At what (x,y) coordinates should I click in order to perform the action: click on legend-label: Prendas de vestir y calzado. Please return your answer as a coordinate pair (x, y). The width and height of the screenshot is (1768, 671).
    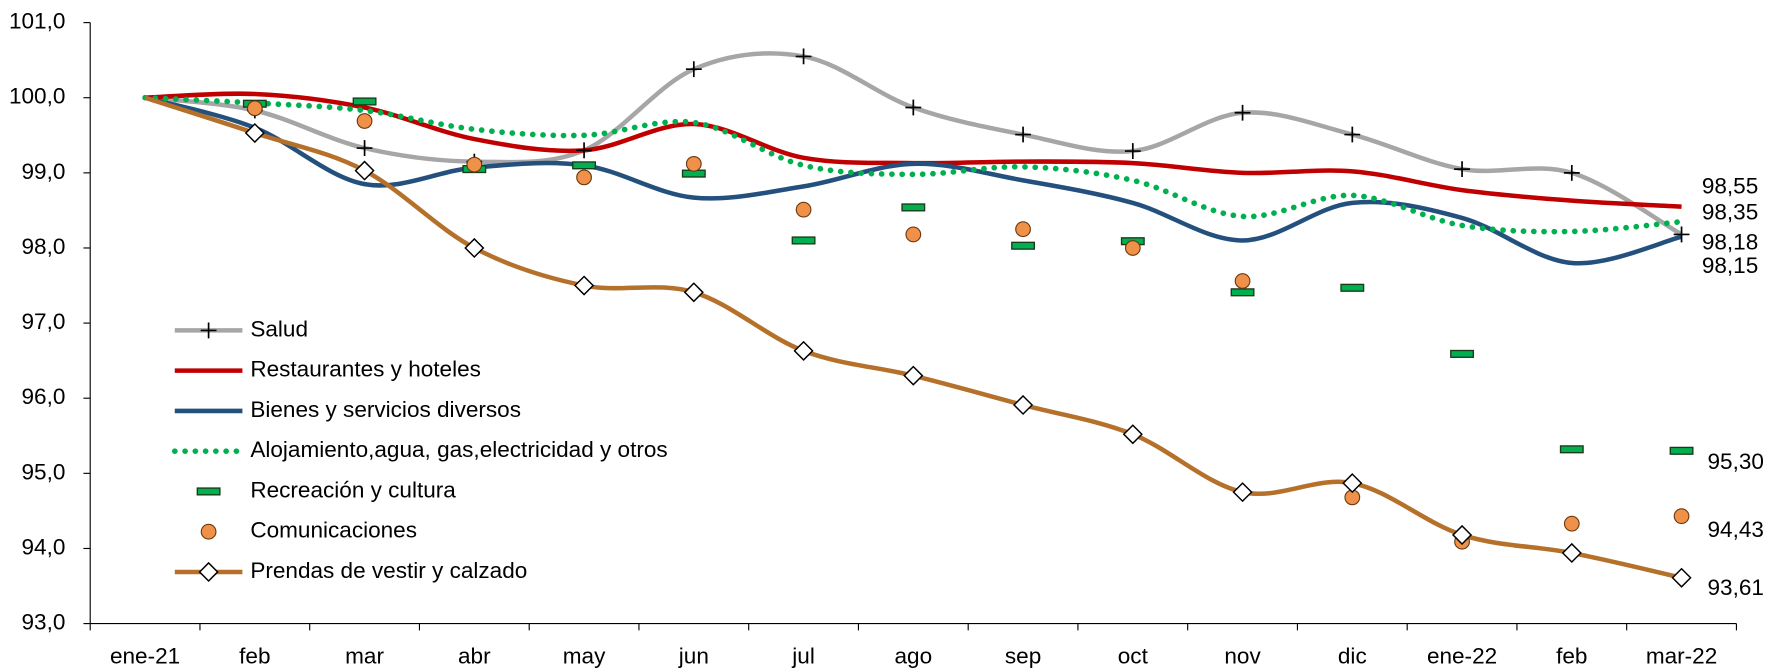
    Looking at the image, I should click on (388, 570).